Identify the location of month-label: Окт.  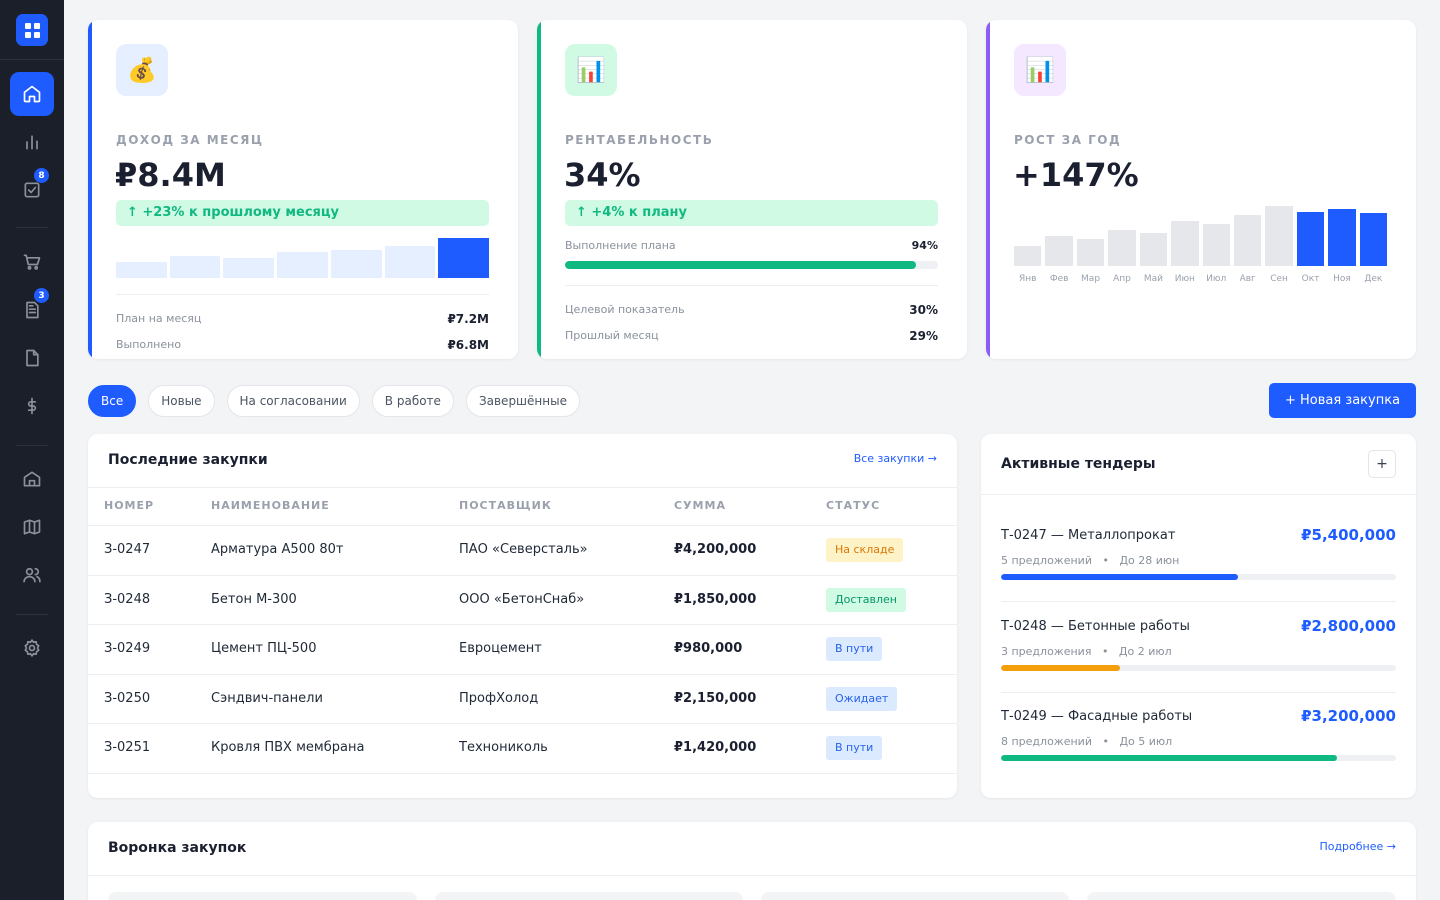
(1310, 279).